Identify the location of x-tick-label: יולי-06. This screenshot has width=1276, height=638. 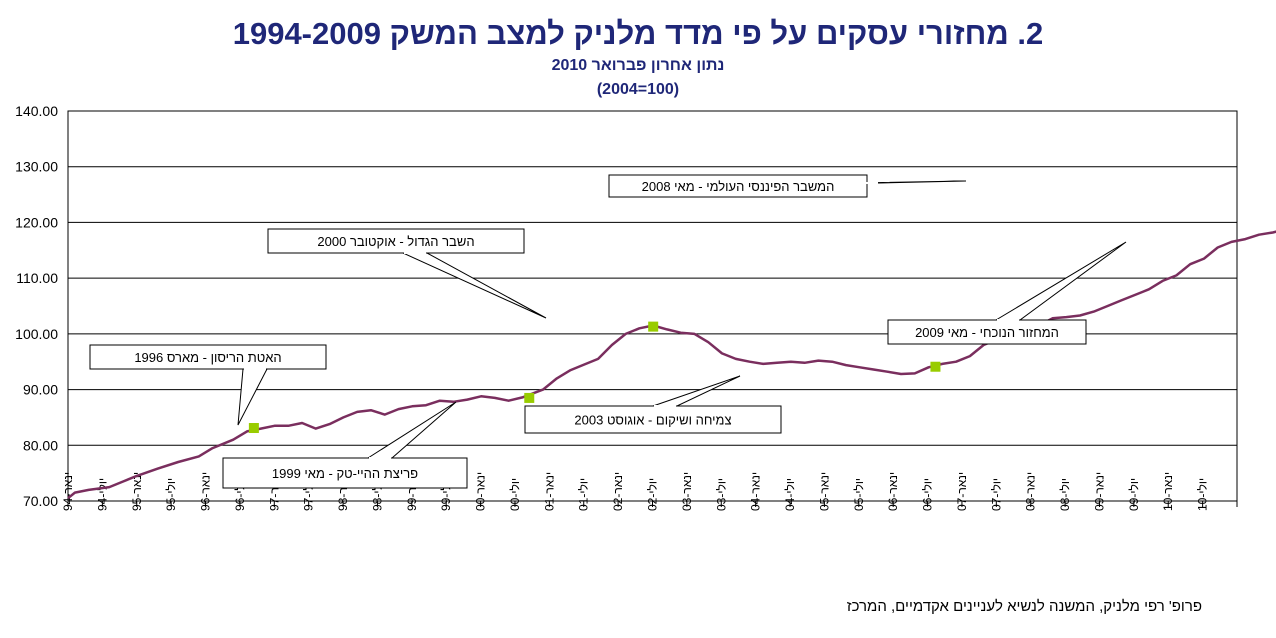
(928, 494).